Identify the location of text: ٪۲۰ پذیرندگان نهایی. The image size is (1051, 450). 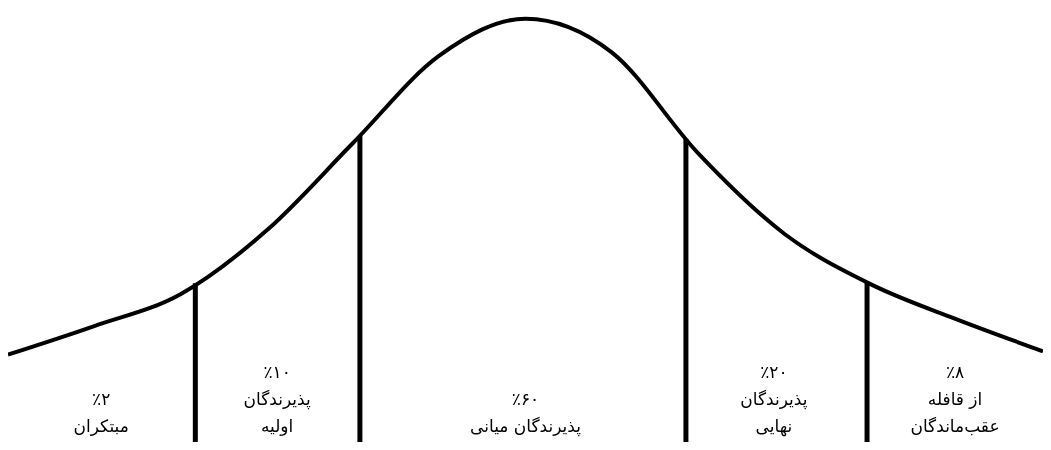
(774, 399).